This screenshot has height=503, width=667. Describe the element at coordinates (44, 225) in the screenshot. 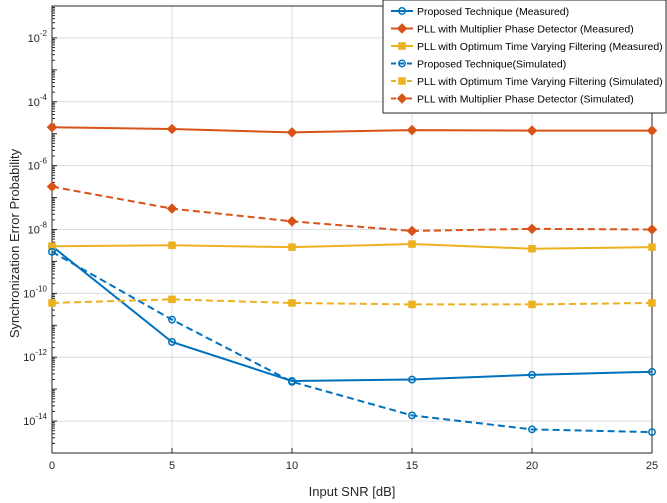

I see `y-tick-exponent: -8` at that location.